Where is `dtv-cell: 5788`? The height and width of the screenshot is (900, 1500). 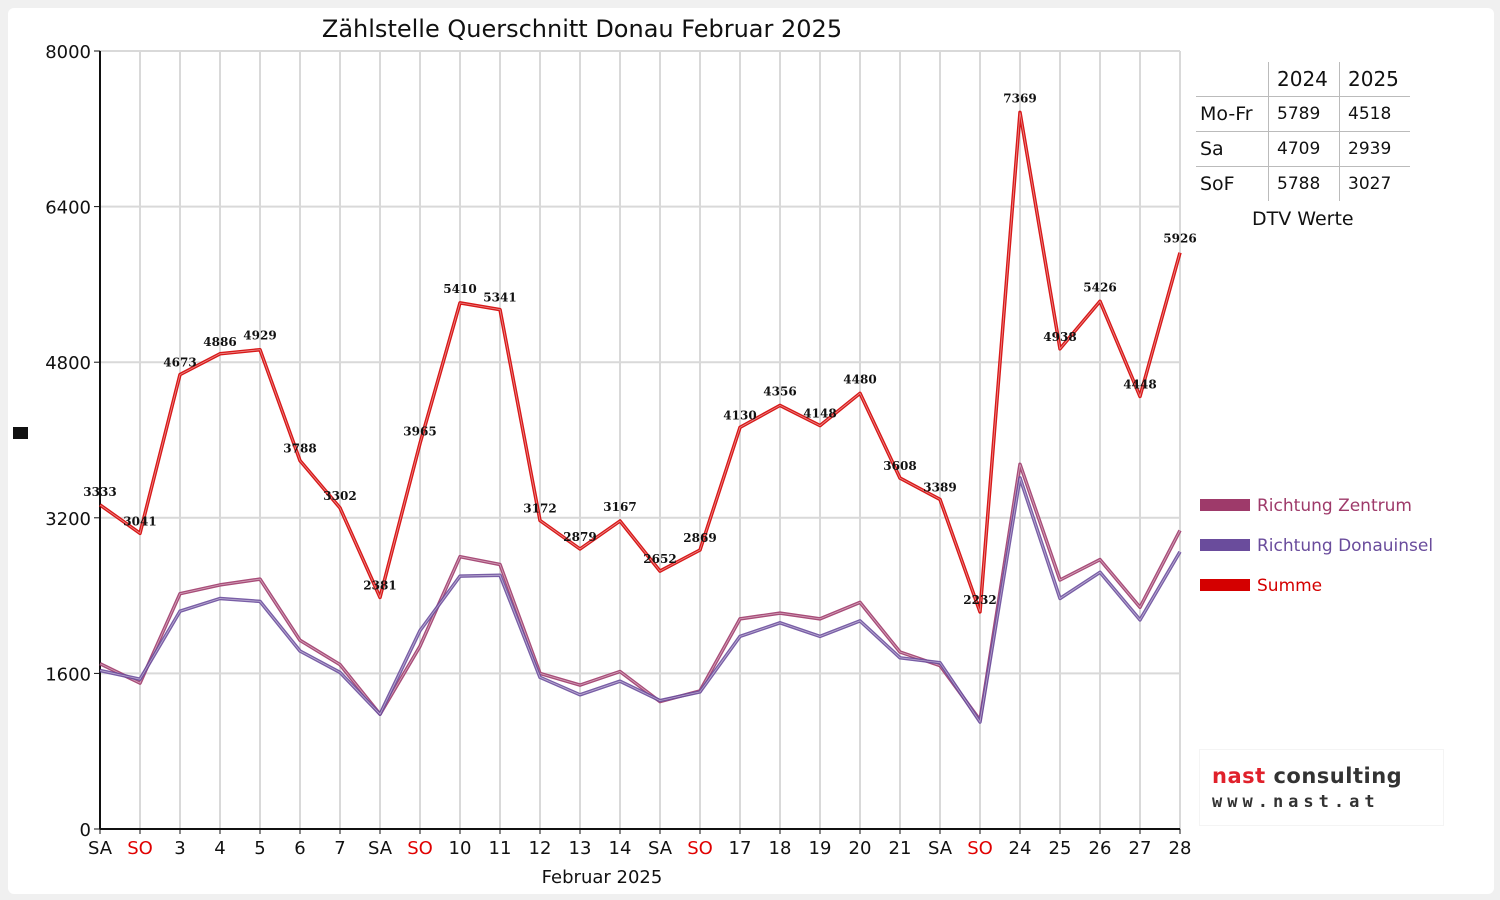
dtv-cell: 5788 is located at coordinates (1304, 183).